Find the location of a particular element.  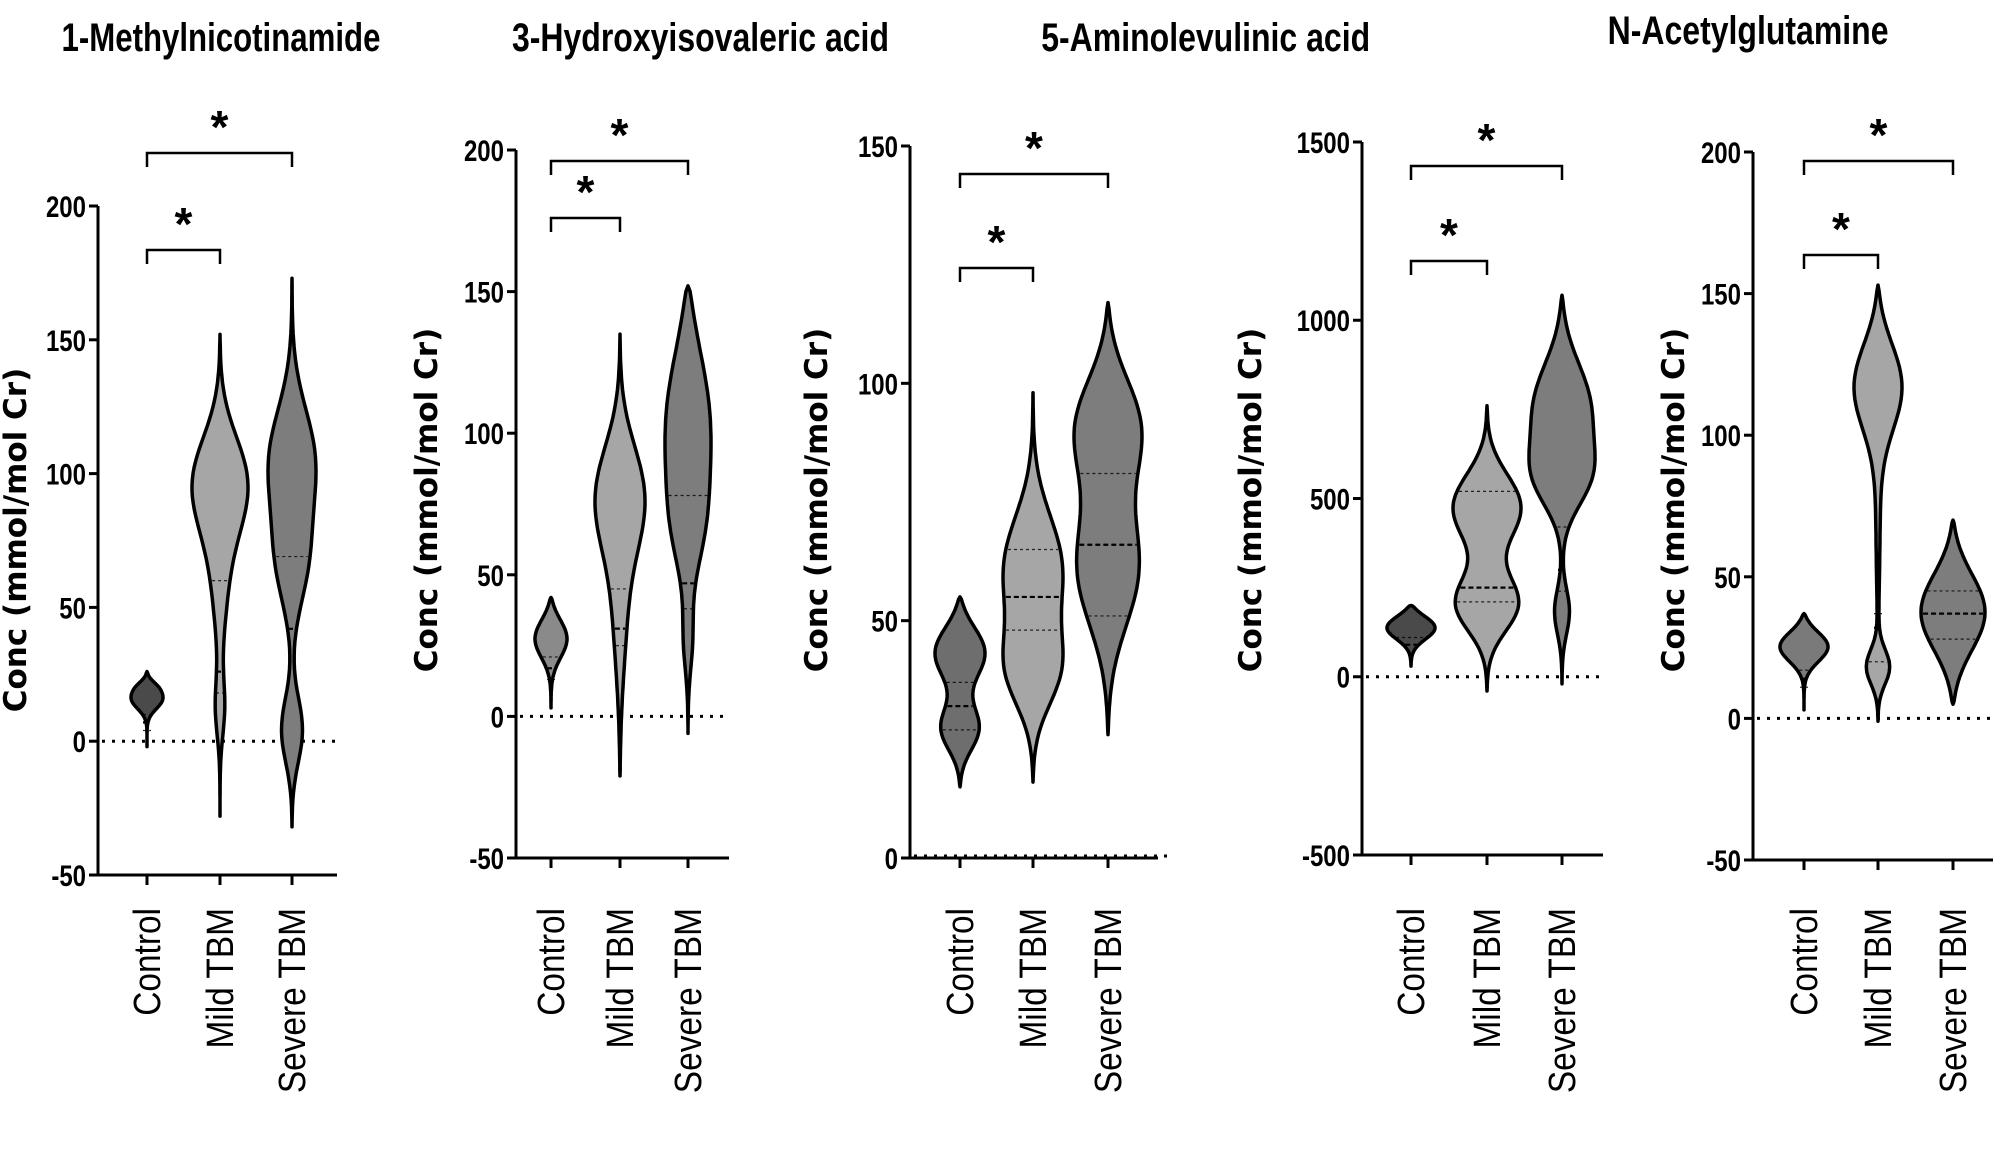

y-tick-label: 1000 is located at coordinates (1323, 321).